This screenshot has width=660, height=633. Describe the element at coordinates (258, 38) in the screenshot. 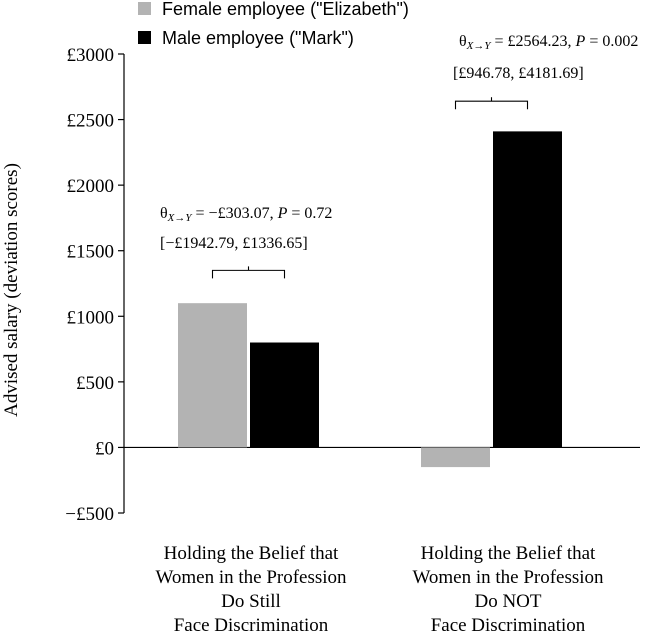

I see `legend-label: Male employee ("Mark")` at that location.